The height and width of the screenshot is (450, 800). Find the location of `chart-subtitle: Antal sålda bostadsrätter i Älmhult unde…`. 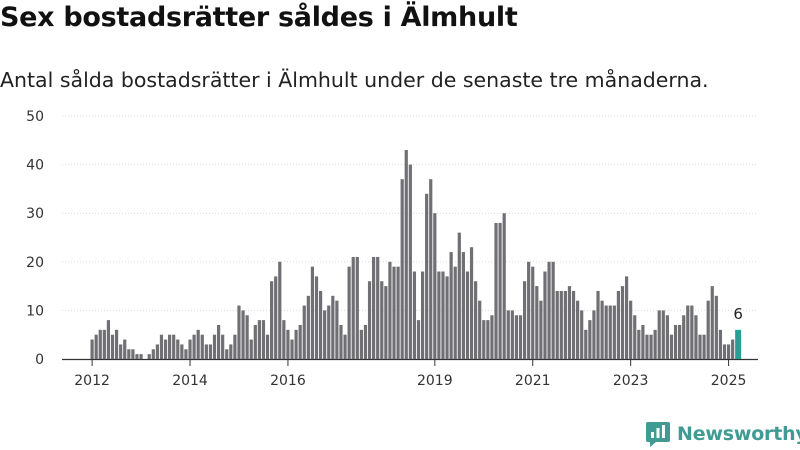

chart-subtitle: Antal sålda bostadsrätter i Älmhult unde… is located at coordinates (354, 80).